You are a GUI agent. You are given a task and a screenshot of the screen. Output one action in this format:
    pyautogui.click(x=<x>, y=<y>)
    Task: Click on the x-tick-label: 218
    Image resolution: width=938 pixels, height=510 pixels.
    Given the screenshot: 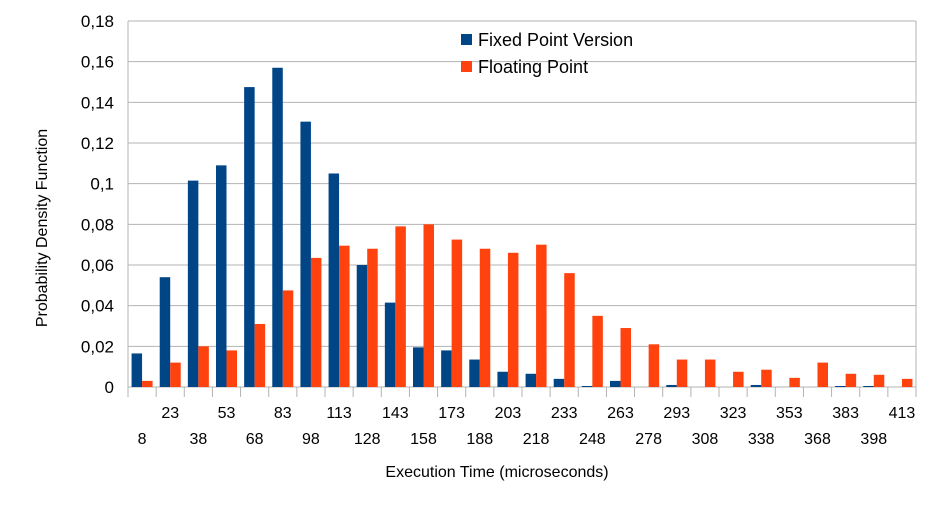 What is the action you would take?
    pyautogui.click(x=536, y=439)
    